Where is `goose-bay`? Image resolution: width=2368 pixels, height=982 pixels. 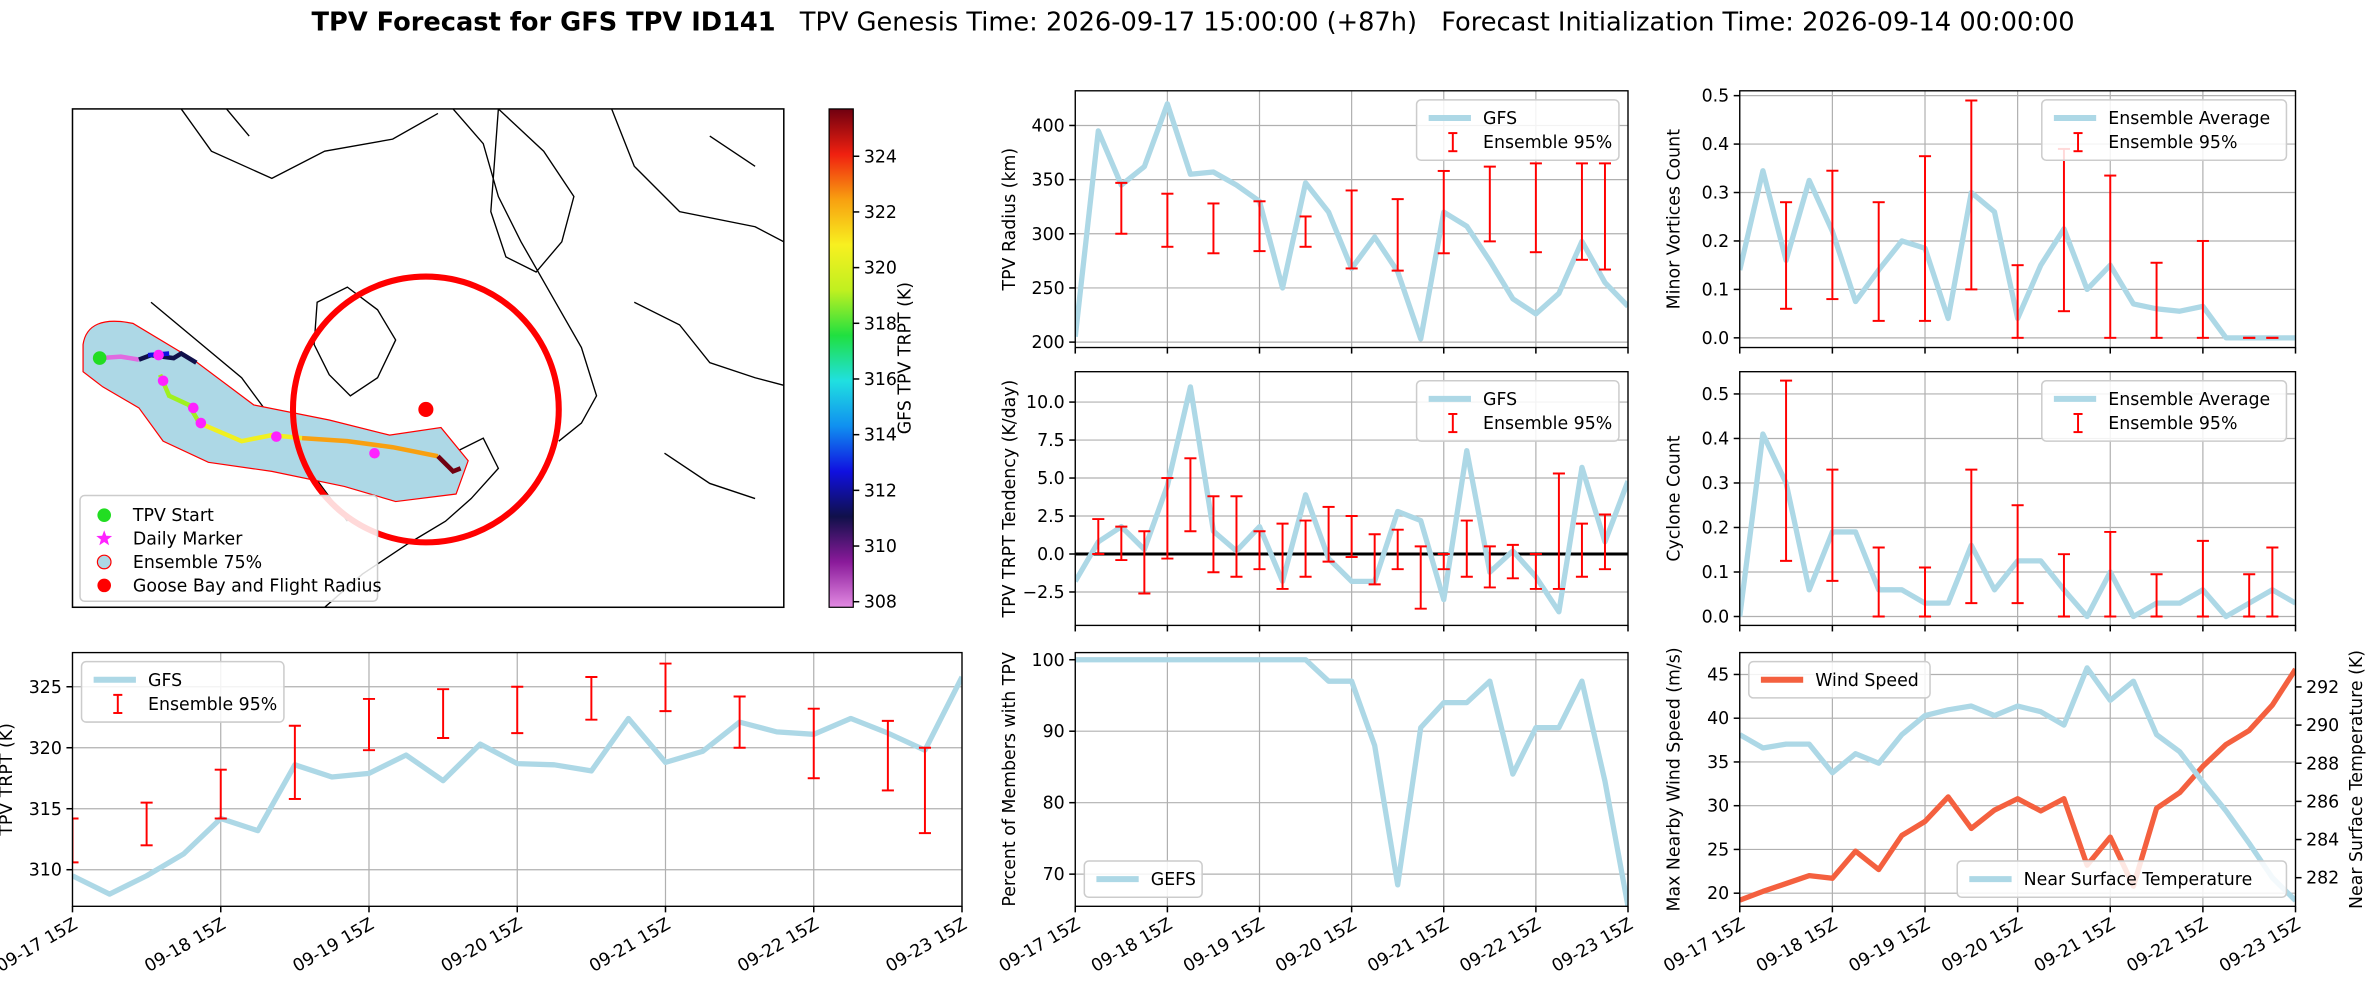 goose-bay is located at coordinates (426, 409).